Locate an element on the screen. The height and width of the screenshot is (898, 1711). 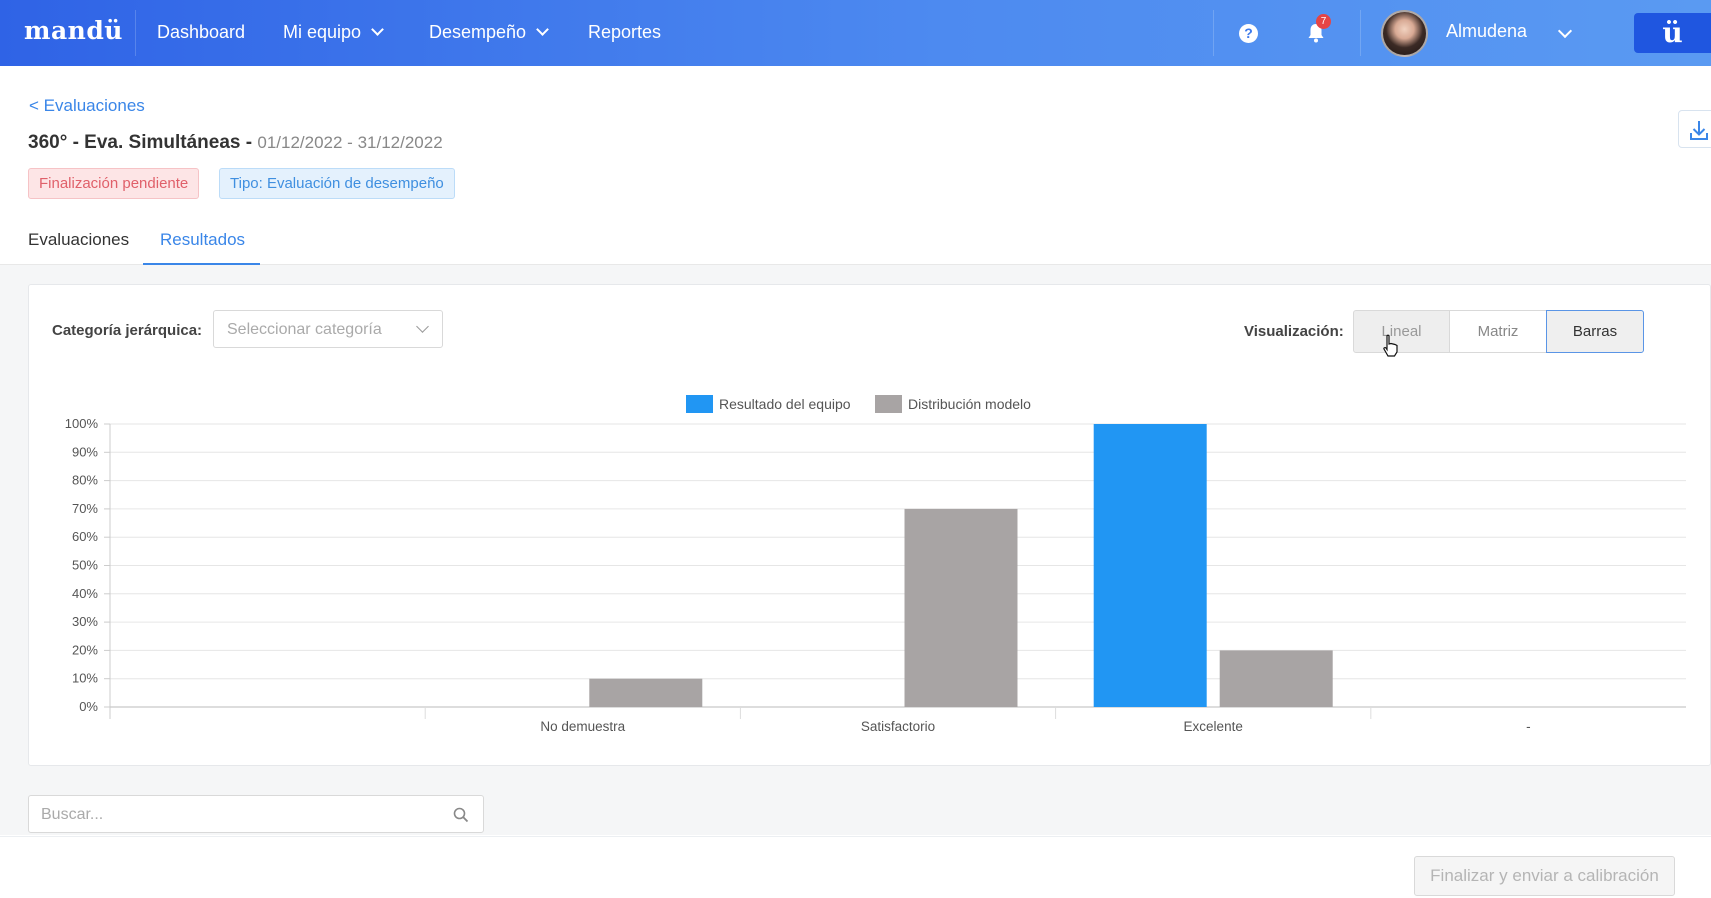
finalize-button: Finalizar y enviar a calibración is located at coordinates (1544, 876).